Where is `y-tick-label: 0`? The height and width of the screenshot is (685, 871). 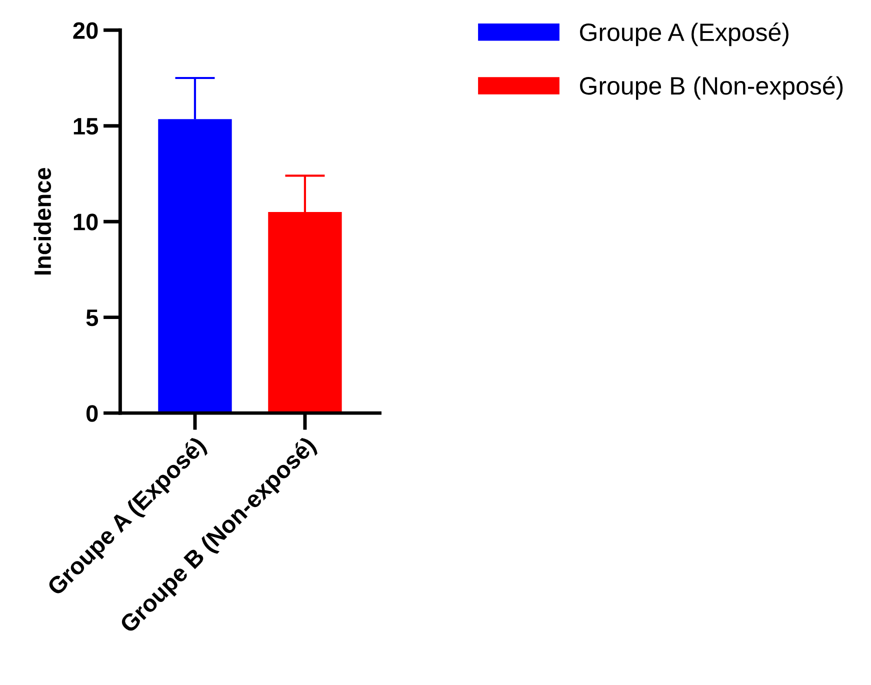 y-tick-label: 0 is located at coordinates (92, 413).